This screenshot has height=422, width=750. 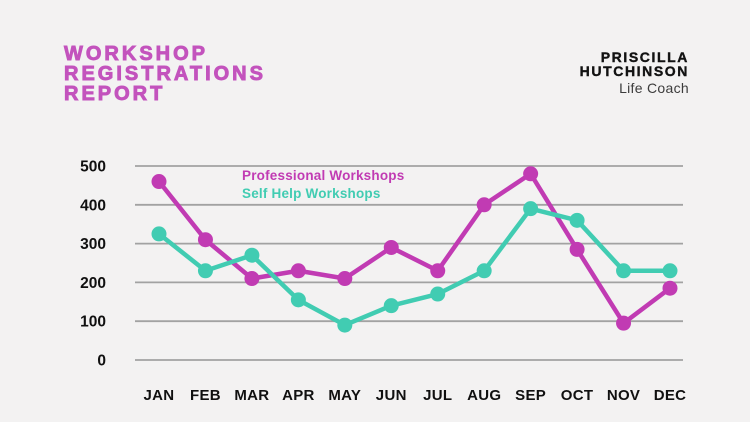 I want to click on y-axis-tick-label: 400, so click(x=93, y=205).